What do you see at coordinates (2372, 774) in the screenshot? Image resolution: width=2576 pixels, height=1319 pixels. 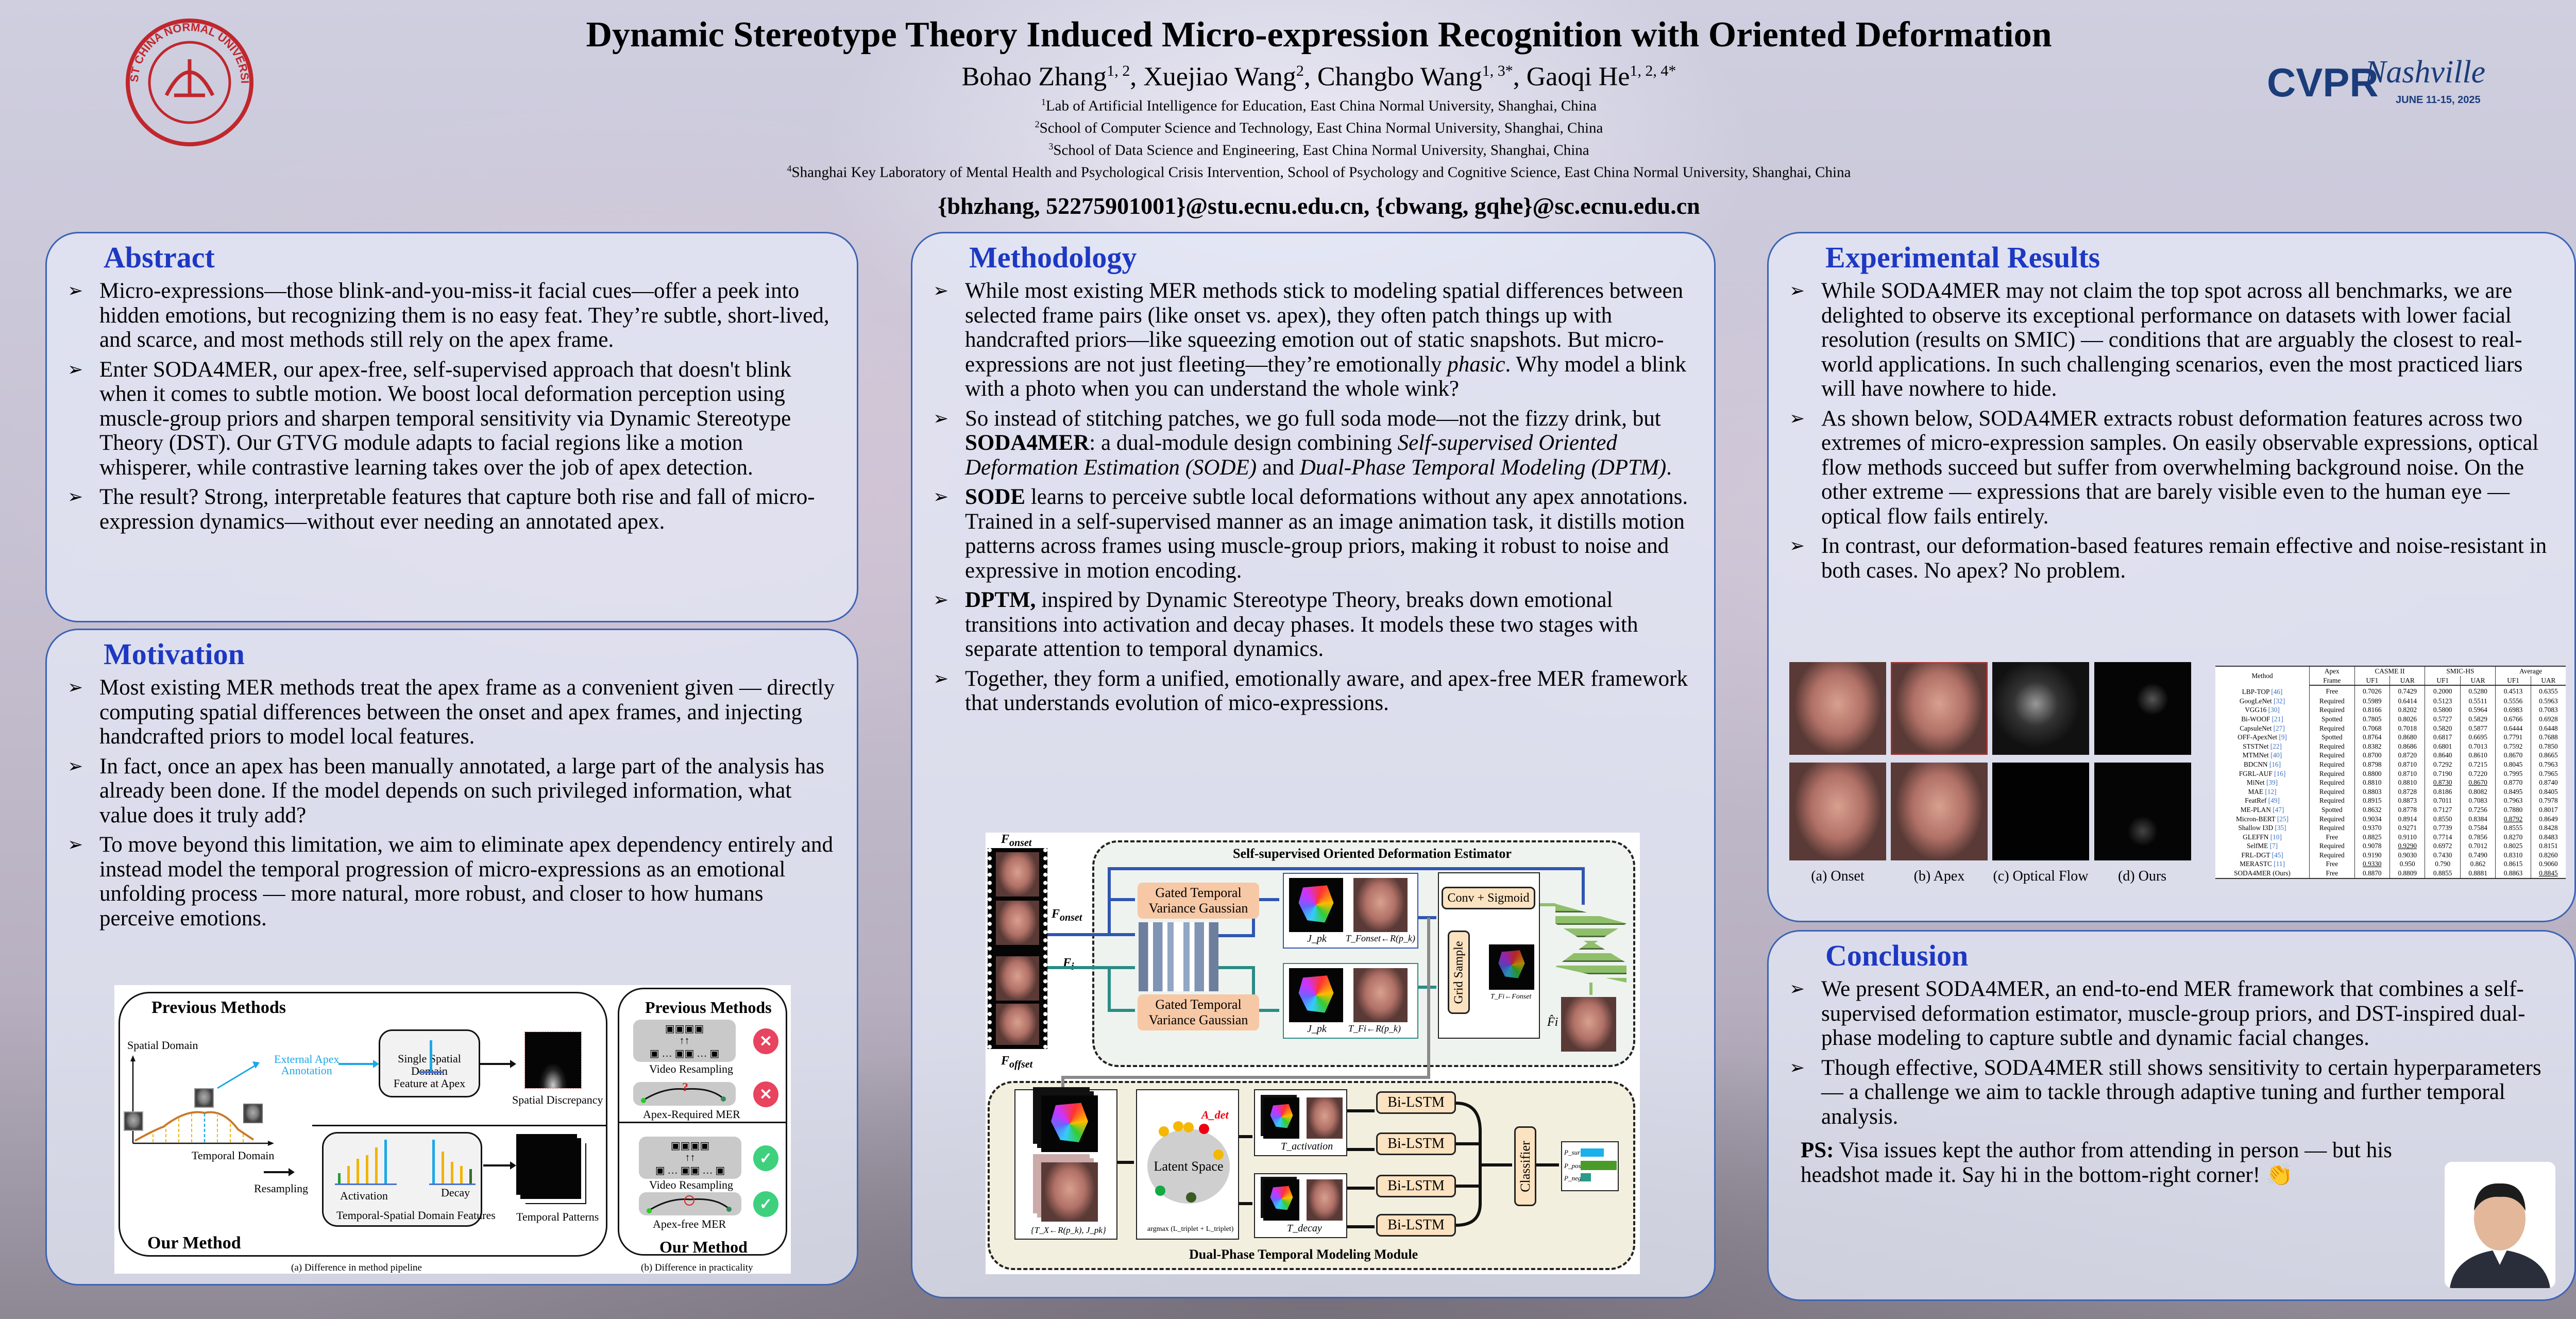 I see `table-cell: 0.8800` at bounding box center [2372, 774].